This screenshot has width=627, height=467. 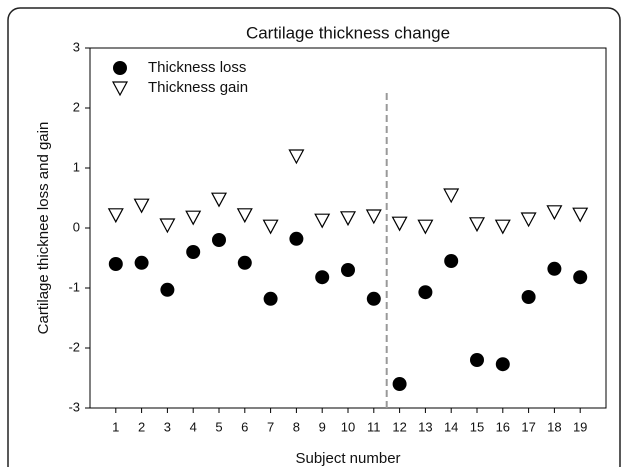 What do you see at coordinates (74, 406) in the screenshot?
I see `y-tick-label: -3` at bounding box center [74, 406].